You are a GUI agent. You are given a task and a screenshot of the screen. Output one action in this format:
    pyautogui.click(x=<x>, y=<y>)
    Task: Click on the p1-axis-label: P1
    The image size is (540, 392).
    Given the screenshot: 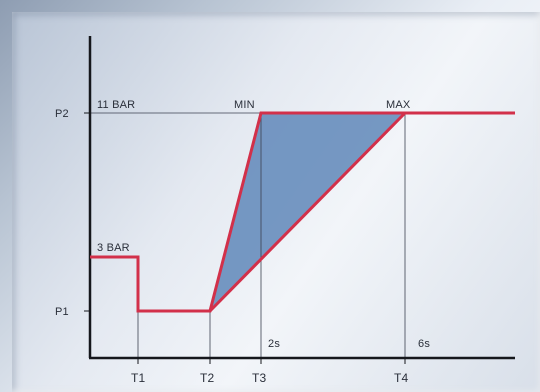 What is the action you would take?
    pyautogui.click(x=62, y=312)
    